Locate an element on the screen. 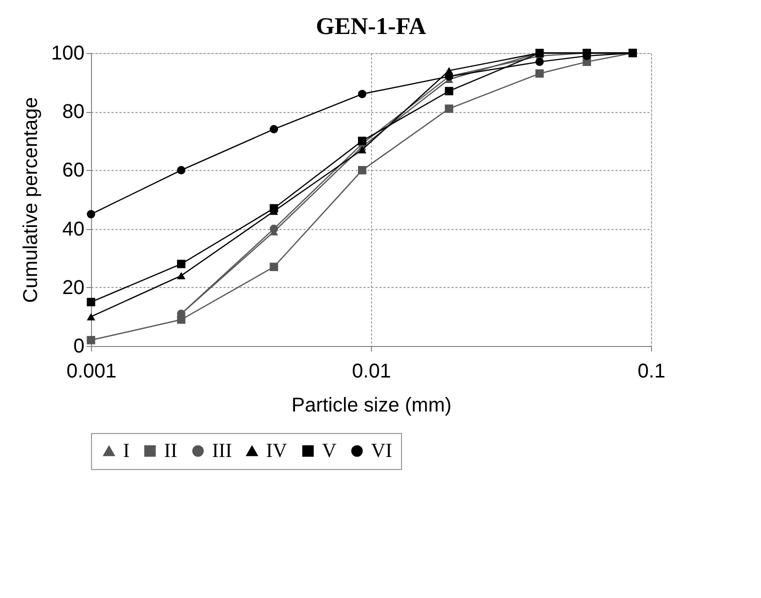  x-axis-title: Particle size (mm) is located at coordinates (371, 405).